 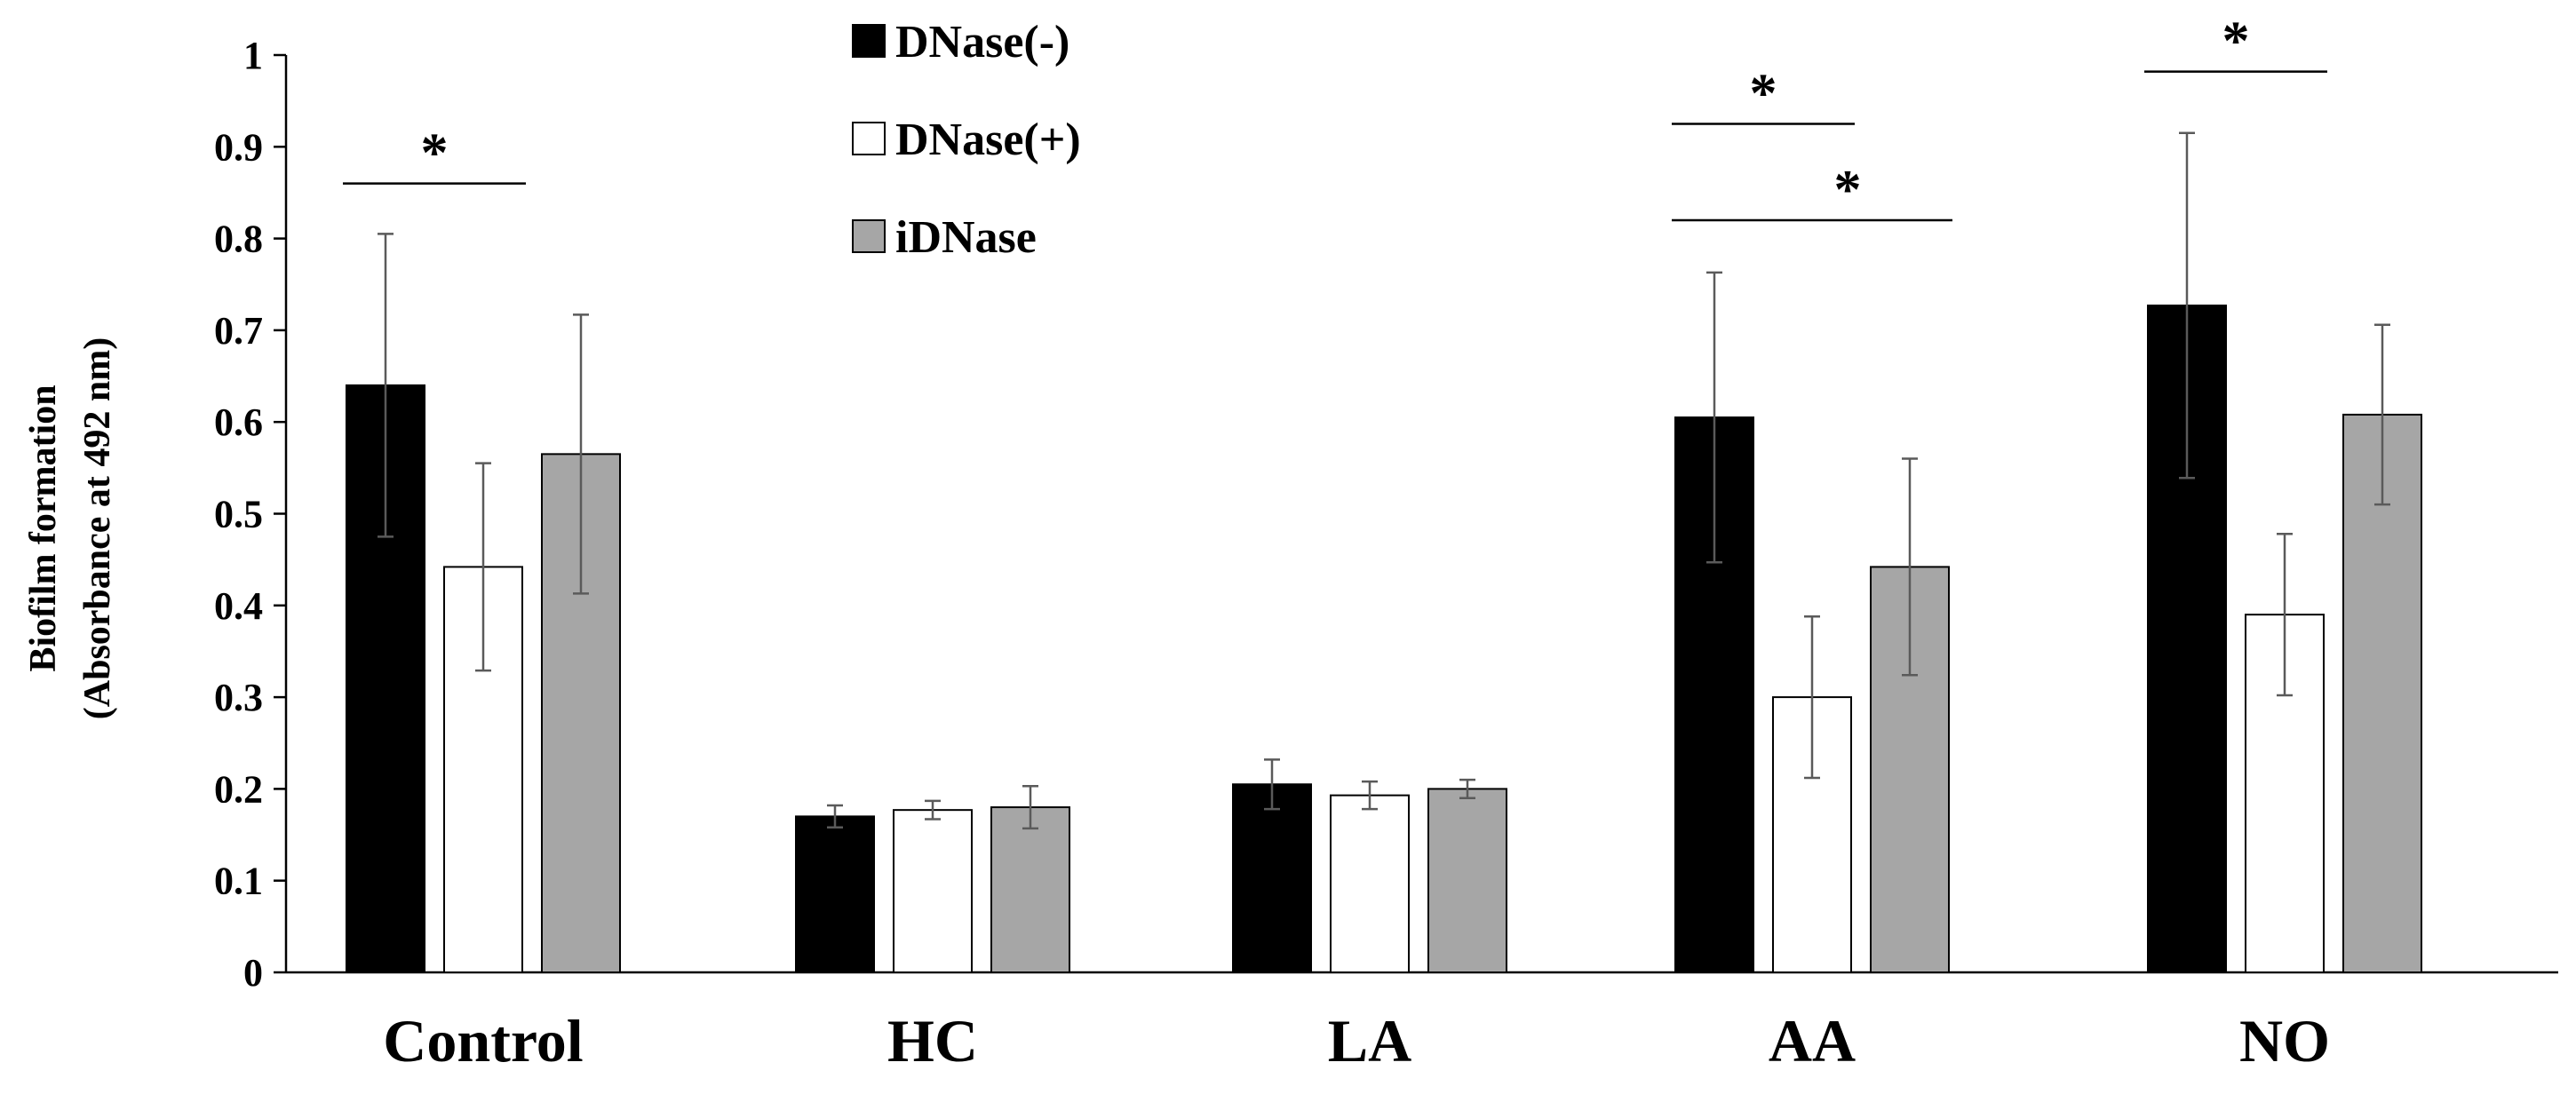 What do you see at coordinates (982, 42) in the screenshot?
I see `legend-label: DNase(-)` at bounding box center [982, 42].